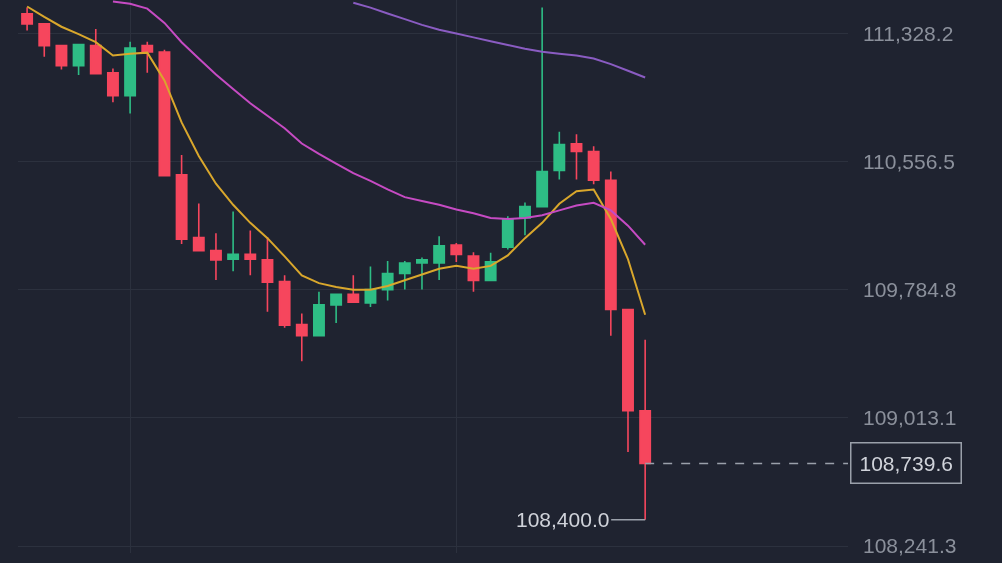 The image size is (1002, 563). I want to click on y-tick-label: 108,241.3, so click(910, 546).